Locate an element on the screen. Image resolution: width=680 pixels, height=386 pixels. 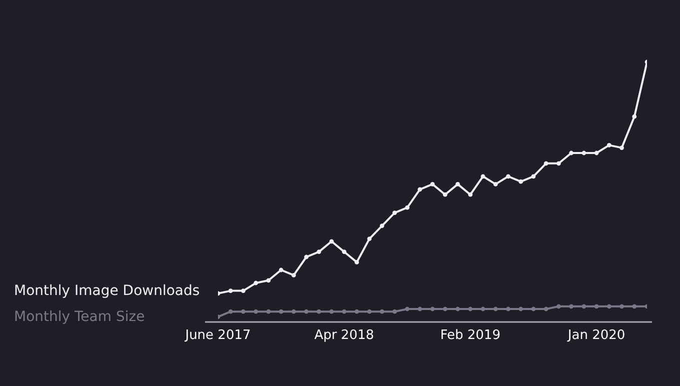
x-tick-label: Apr 2018 is located at coordinates (344, 336).